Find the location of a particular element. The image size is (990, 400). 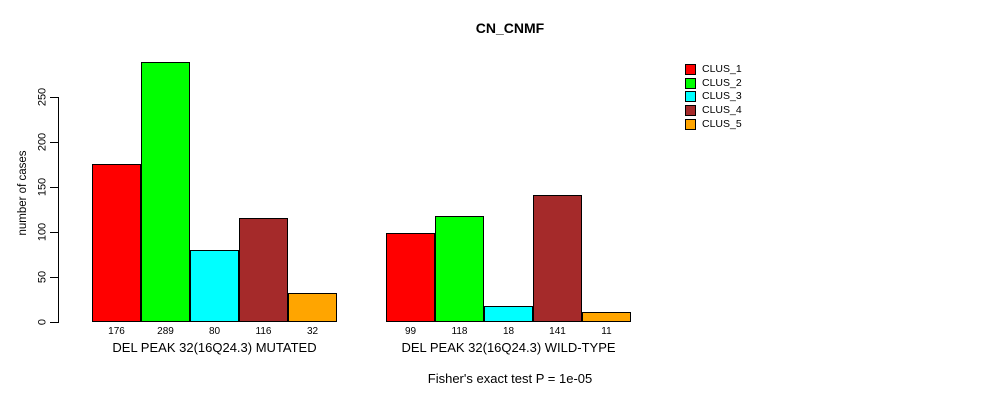

y-tick-label: 0 is located at coordinates (42, 322).